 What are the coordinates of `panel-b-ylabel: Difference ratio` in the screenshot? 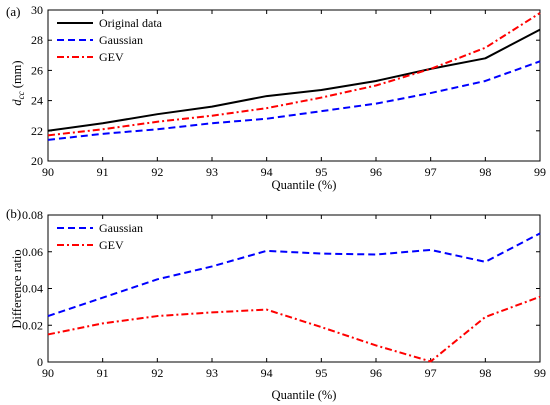 It's located at (17, 288).